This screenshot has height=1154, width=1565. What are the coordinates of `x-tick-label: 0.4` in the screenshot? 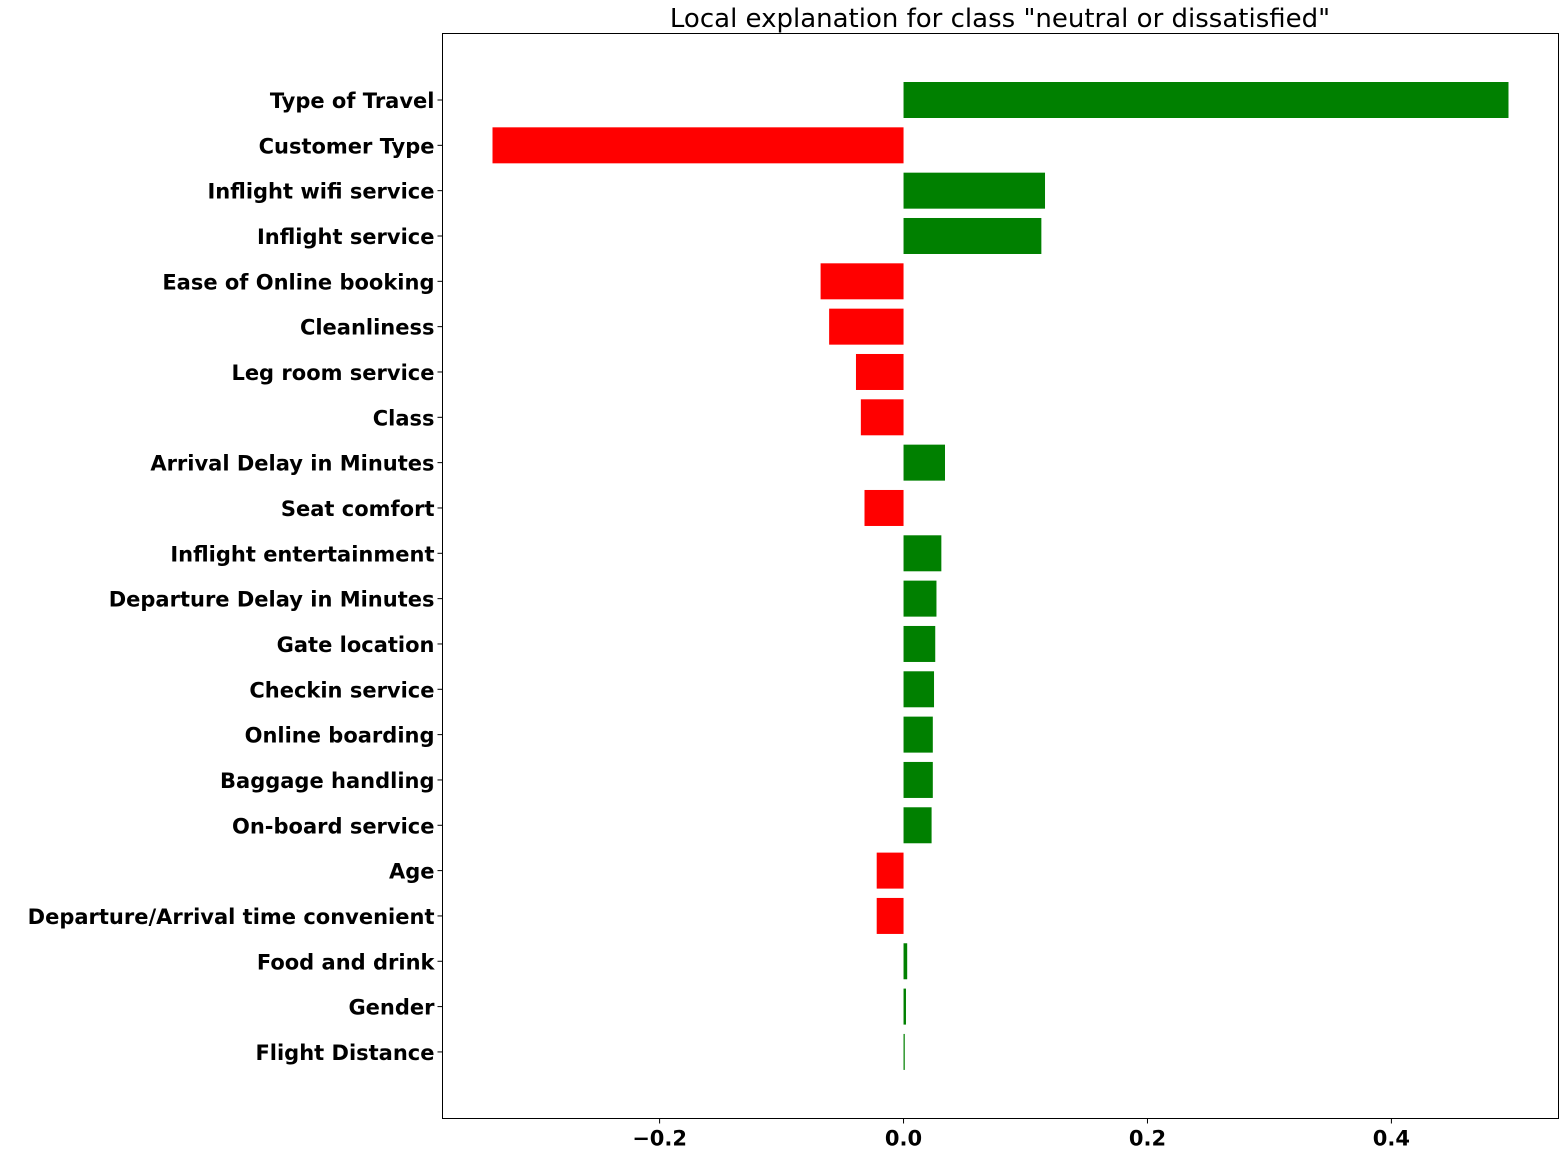 It's located at (1391, 1139).